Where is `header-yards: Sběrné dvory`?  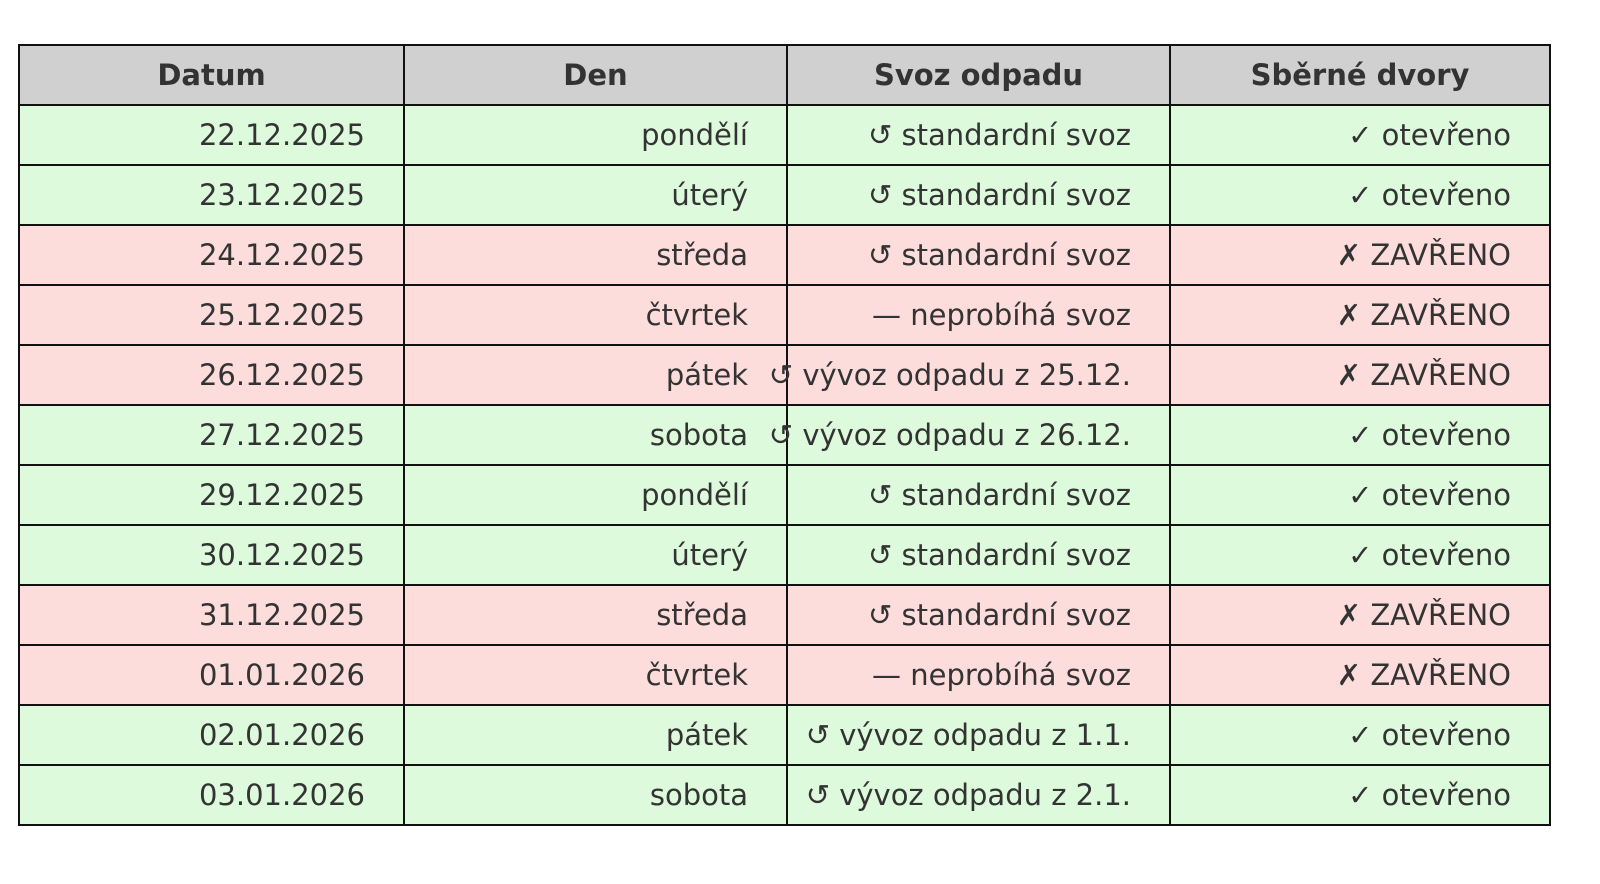
header-yards: Sběrné dvory is located at coordinates (1360, 75).